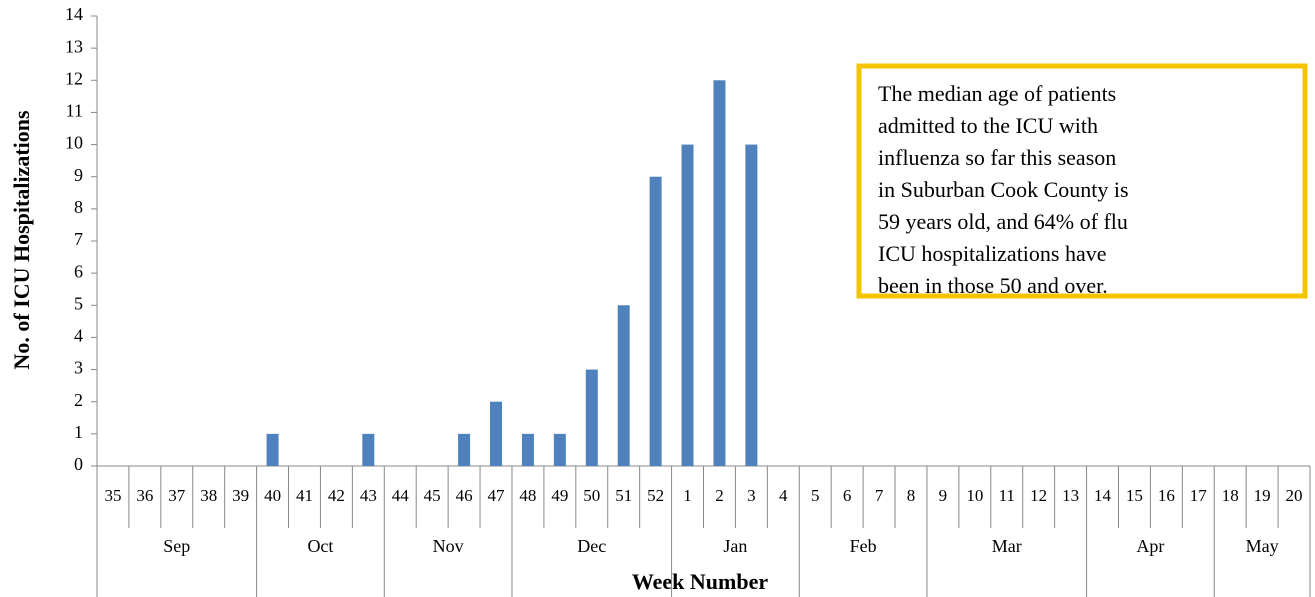  What do you see at coordinates (304, 495) in the screenshot?
I see `x-tick-label: 41` at bounding box center [304, 495].